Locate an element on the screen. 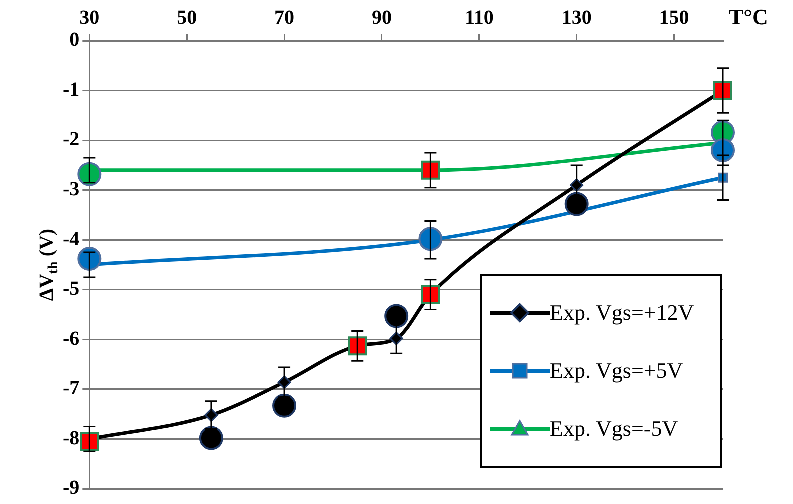 The image size is (793, 504). legend-label: Exp. Vgs=+5V is located at coordinates (617, 371).